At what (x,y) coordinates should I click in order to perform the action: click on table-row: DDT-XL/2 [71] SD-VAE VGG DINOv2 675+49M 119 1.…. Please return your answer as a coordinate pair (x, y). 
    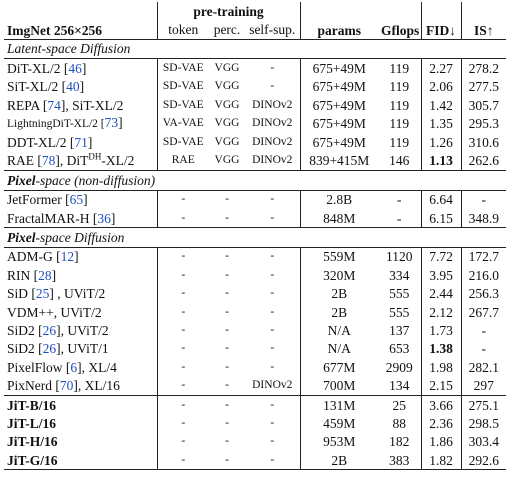
    Looking at the image, I should click on (255, 142).